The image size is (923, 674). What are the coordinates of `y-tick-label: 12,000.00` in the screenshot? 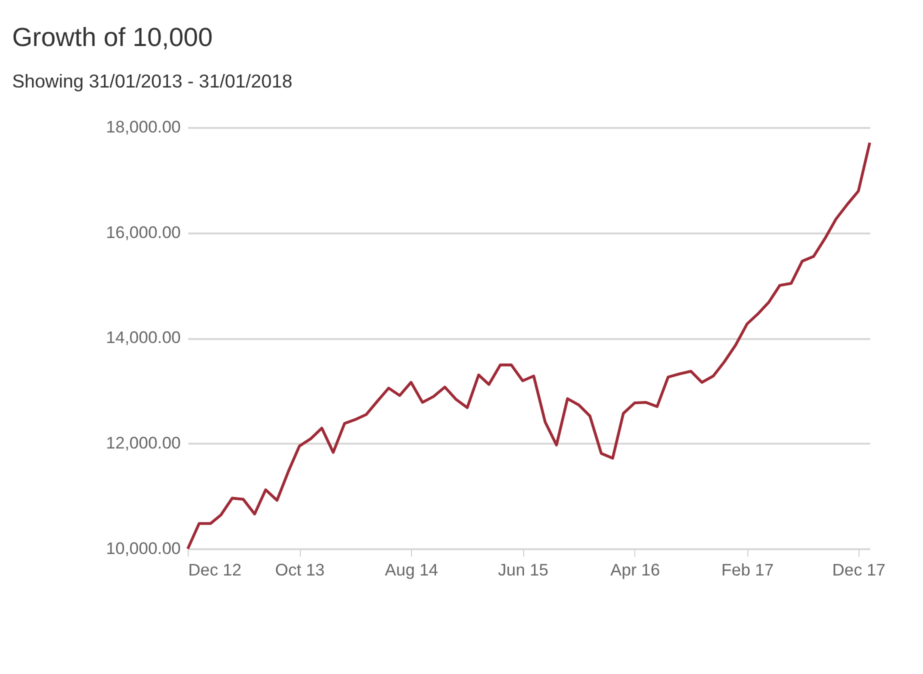 It's located at (143, 443).